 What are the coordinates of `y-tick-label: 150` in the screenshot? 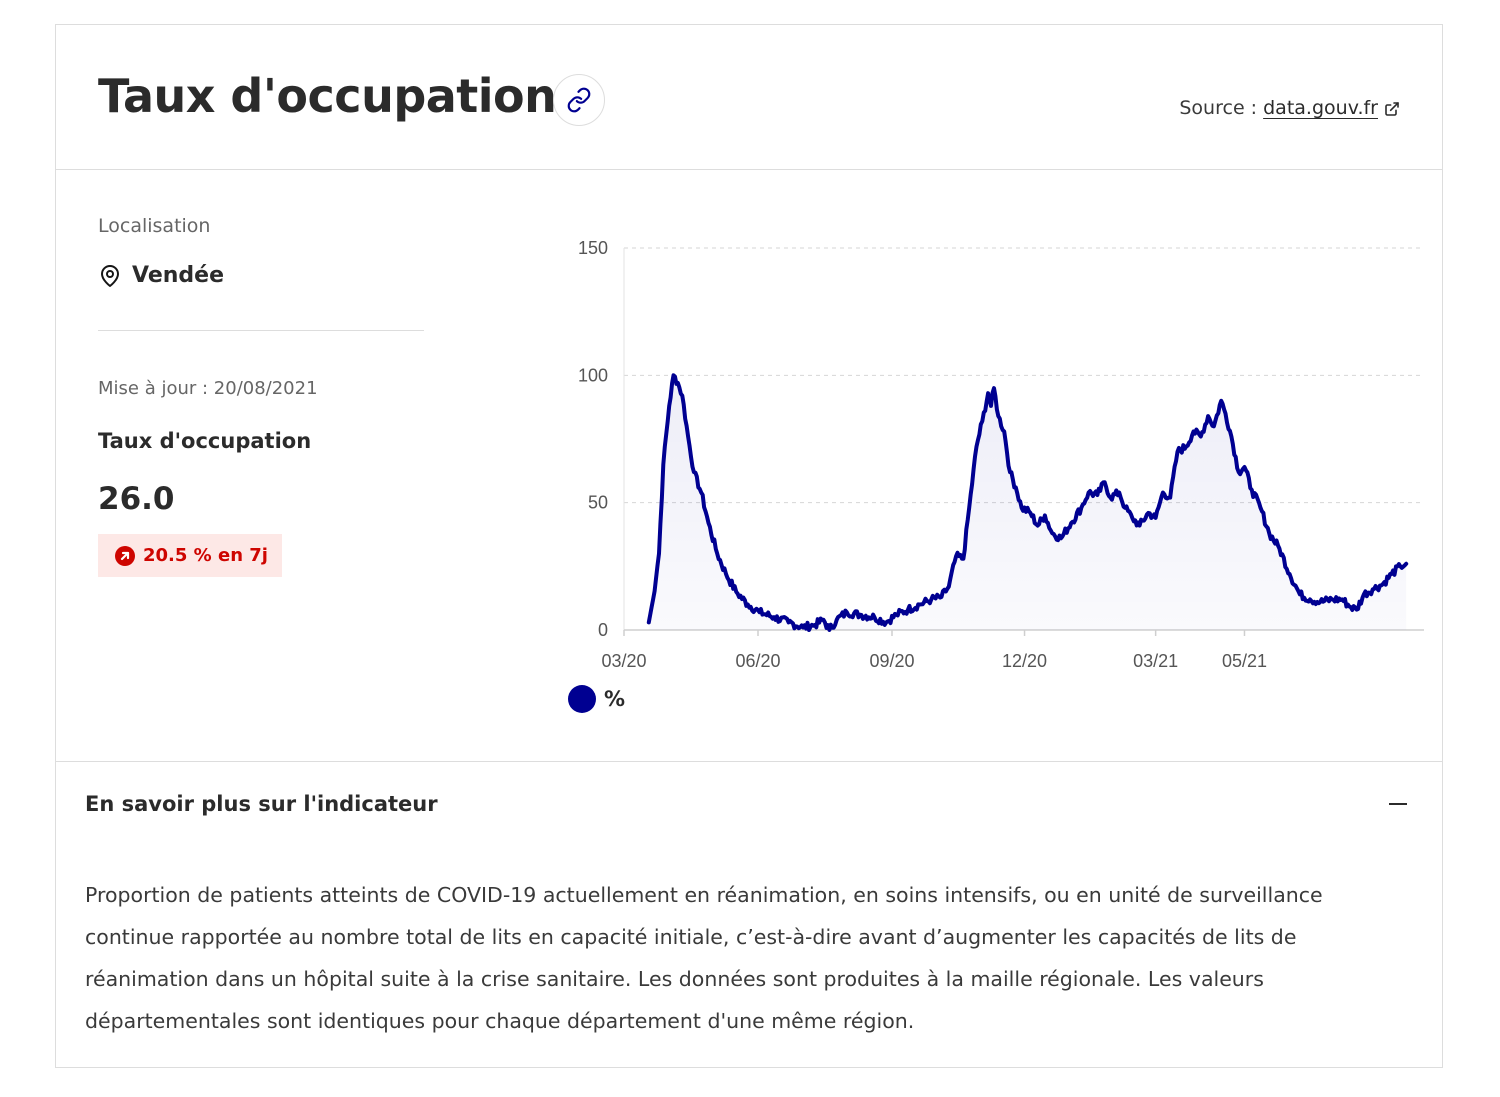 It's located at (593, 248).